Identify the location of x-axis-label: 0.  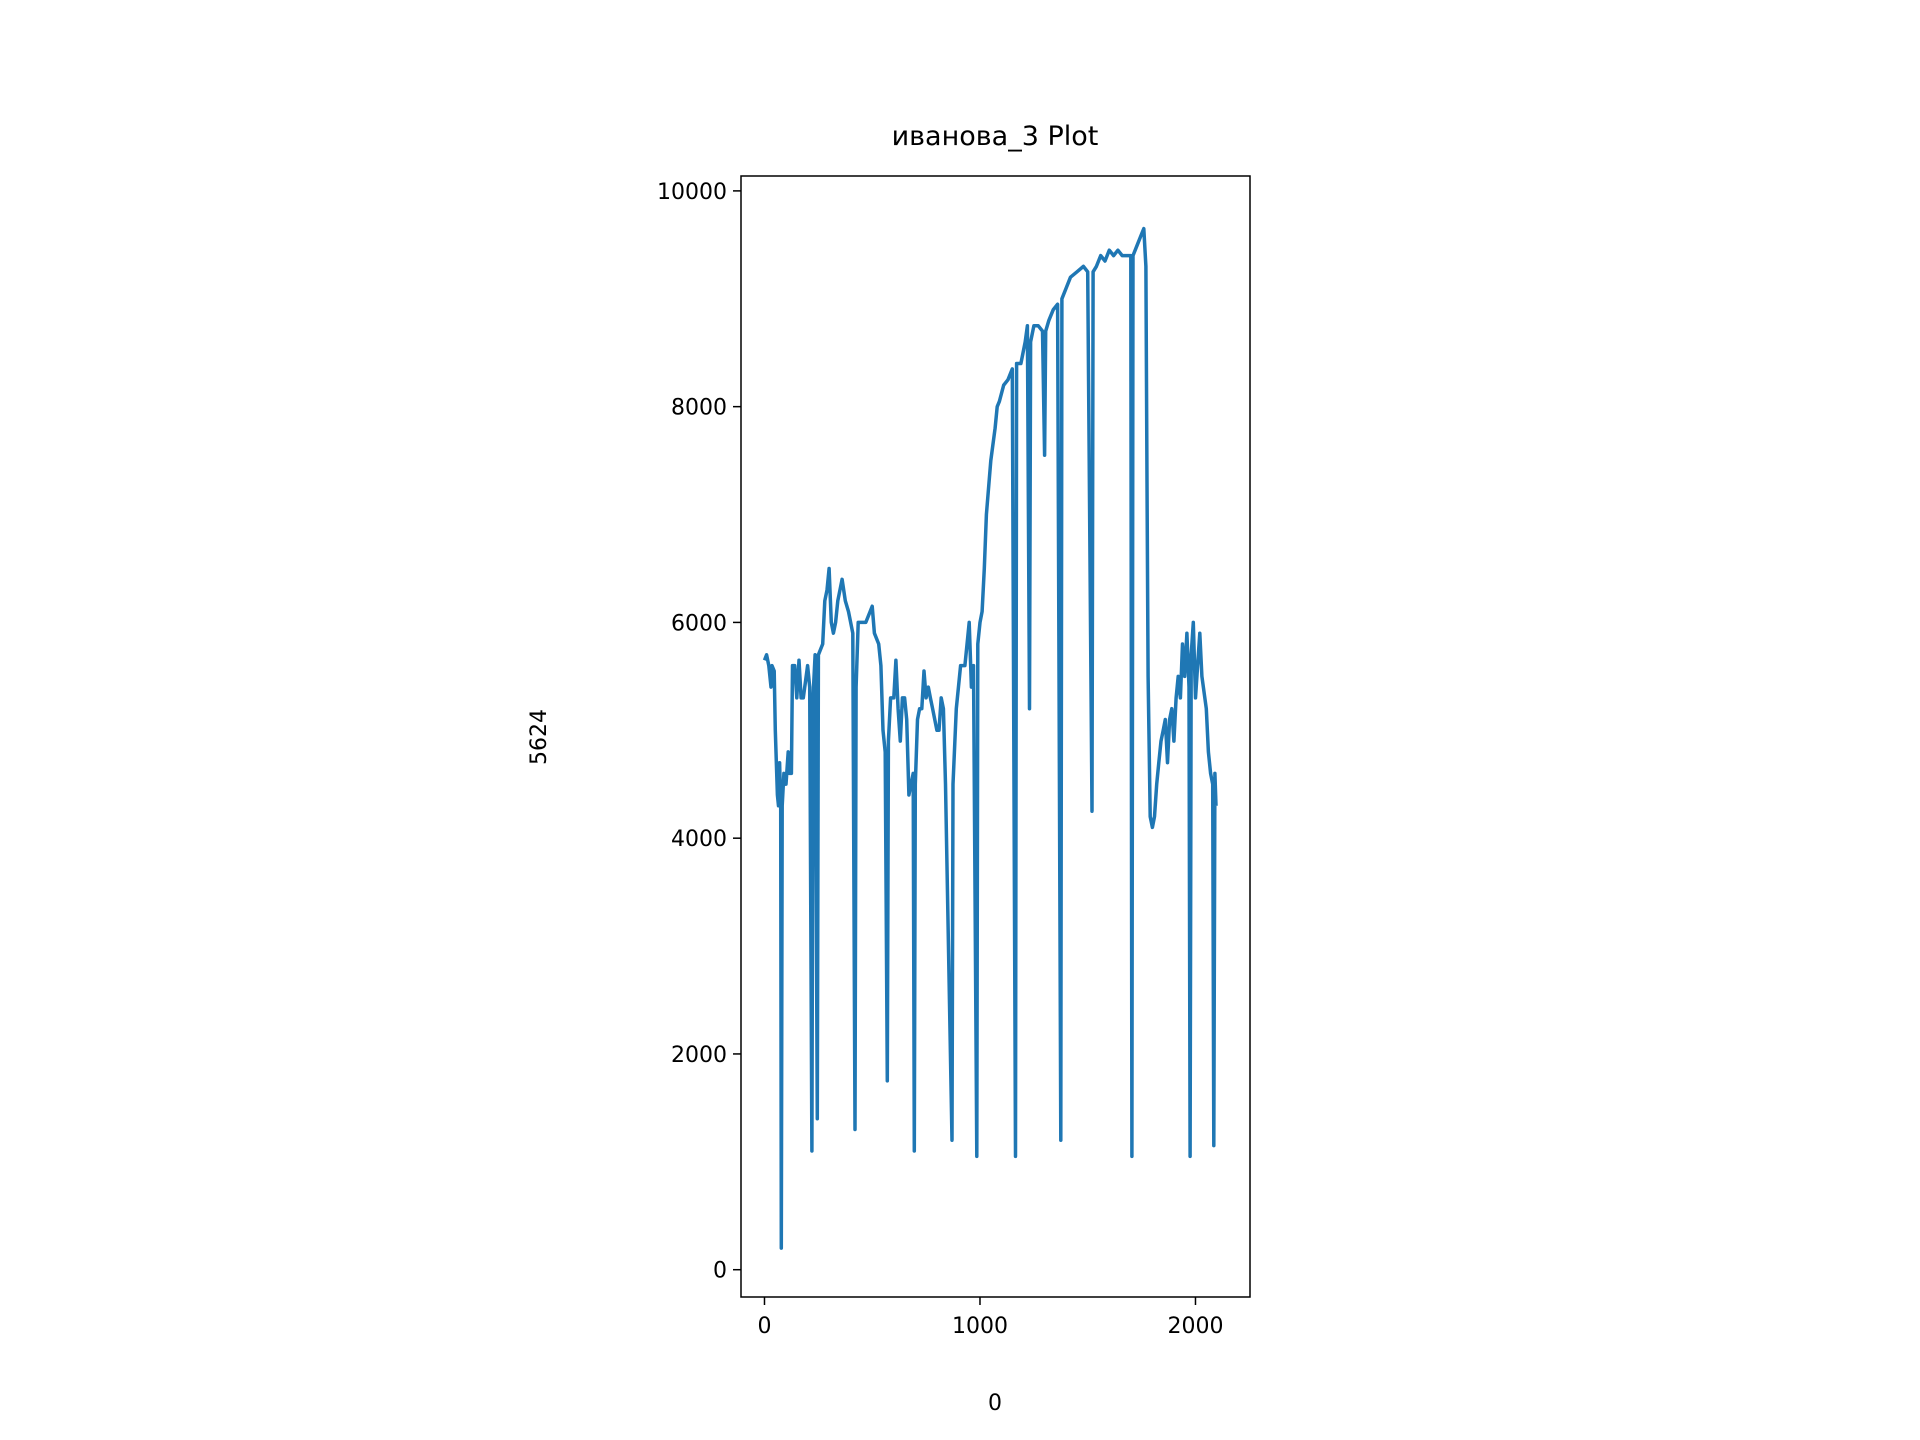
(995, 1403).